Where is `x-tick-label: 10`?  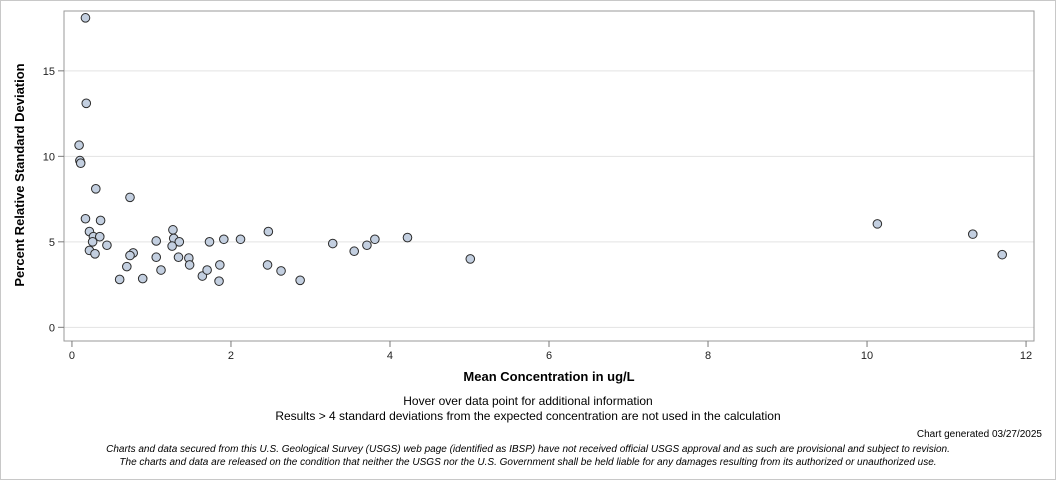
x-tick-label: 10 is located at coordinates (867, 356).